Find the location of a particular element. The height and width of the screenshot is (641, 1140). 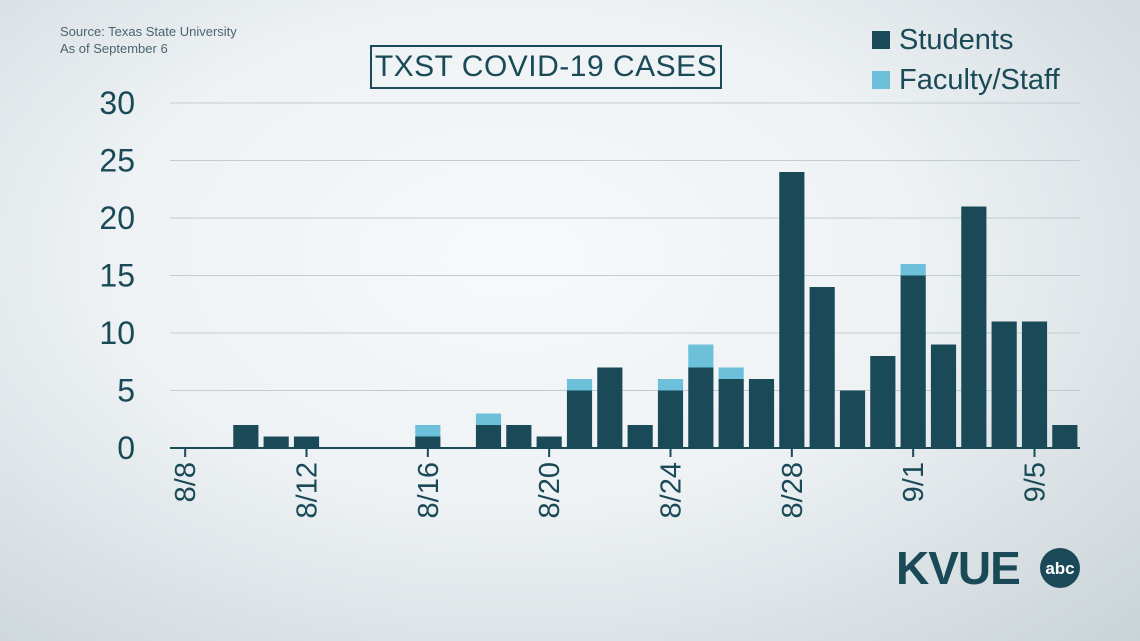

logo-network-text: abc is located at coordinates (1059, 568).